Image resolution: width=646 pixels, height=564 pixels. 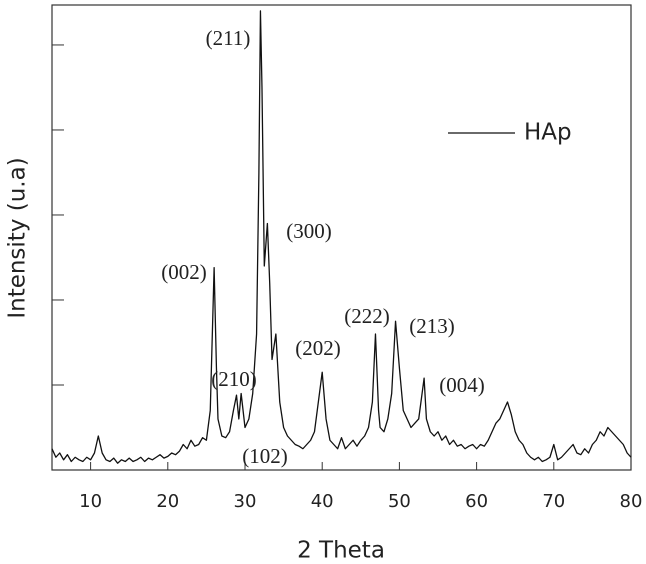 What do you see at coordinates (318, 348) in the screenshot?
I see `peak-label: (202)` at bounding box center [318, 348].